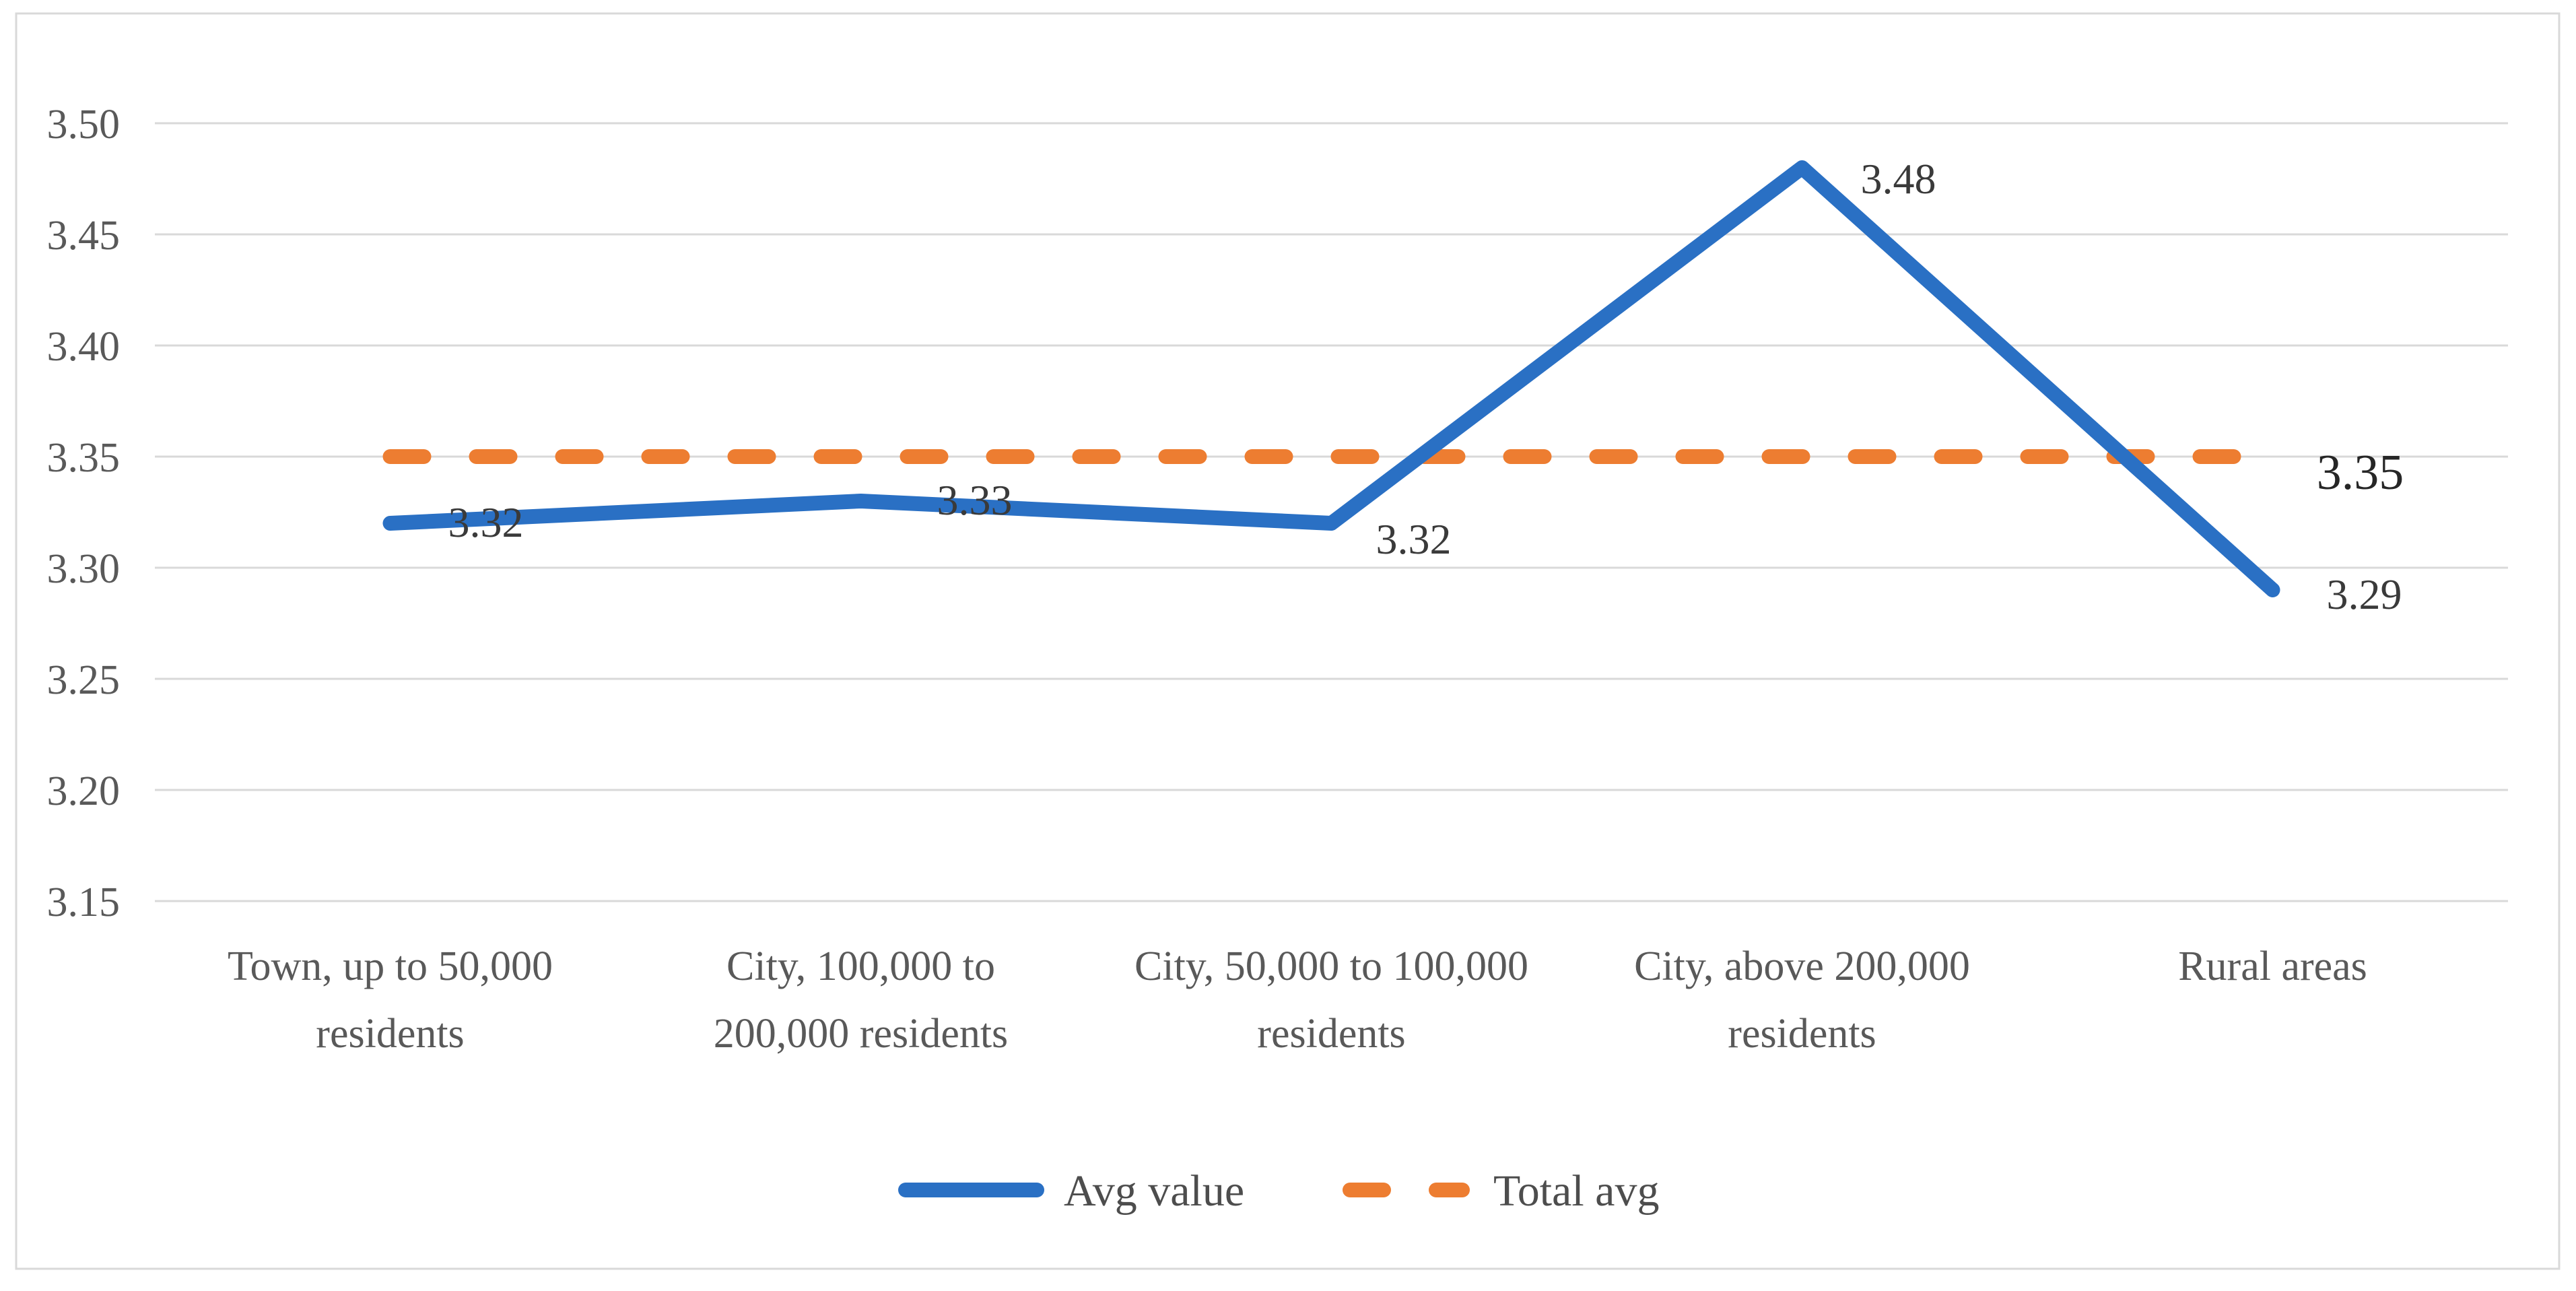 The image size is (2576, 1291). I want to click on data-label: 3.33, so click(975, 500).